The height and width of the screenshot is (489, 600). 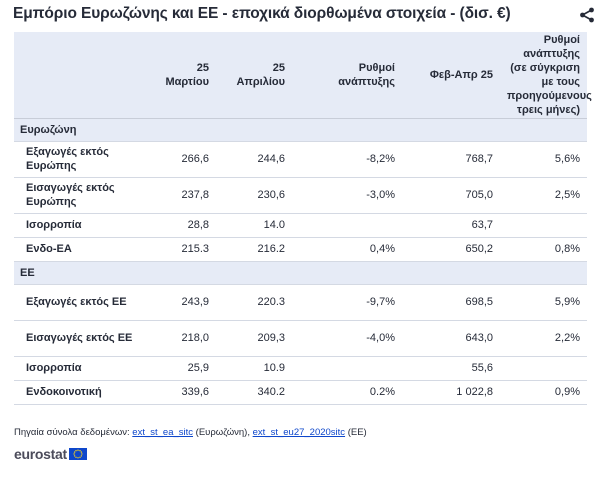 I want to click on cell-growth: -9,7%, so click(x=347, y=302).